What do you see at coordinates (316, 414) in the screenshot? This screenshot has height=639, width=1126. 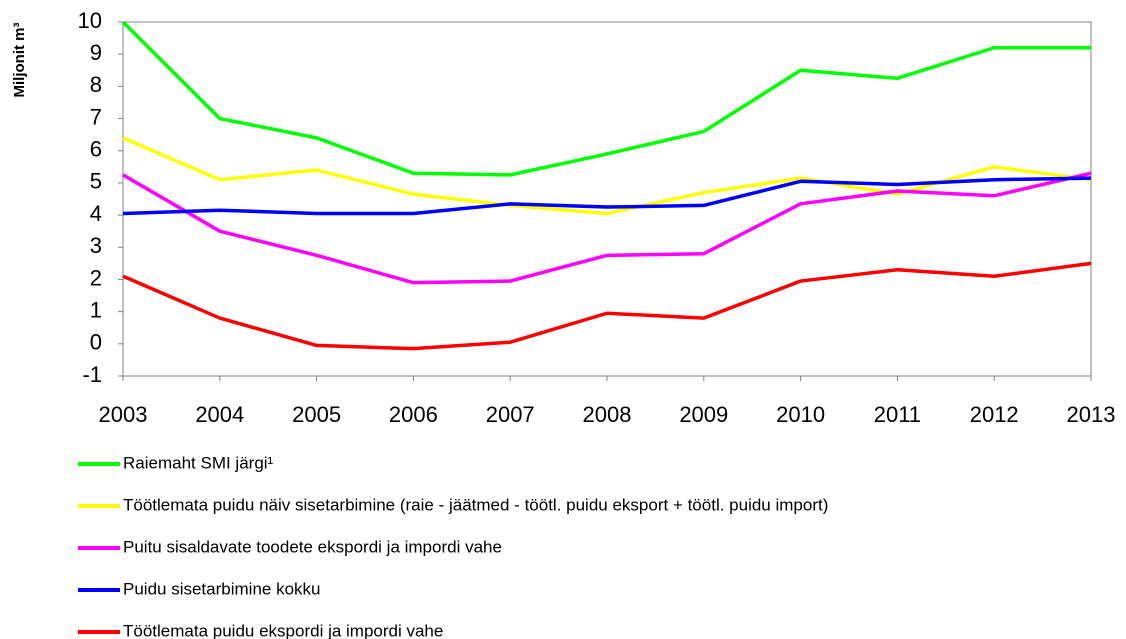 I see `x-tick-label: 2005` at bounding box center [316, 414].